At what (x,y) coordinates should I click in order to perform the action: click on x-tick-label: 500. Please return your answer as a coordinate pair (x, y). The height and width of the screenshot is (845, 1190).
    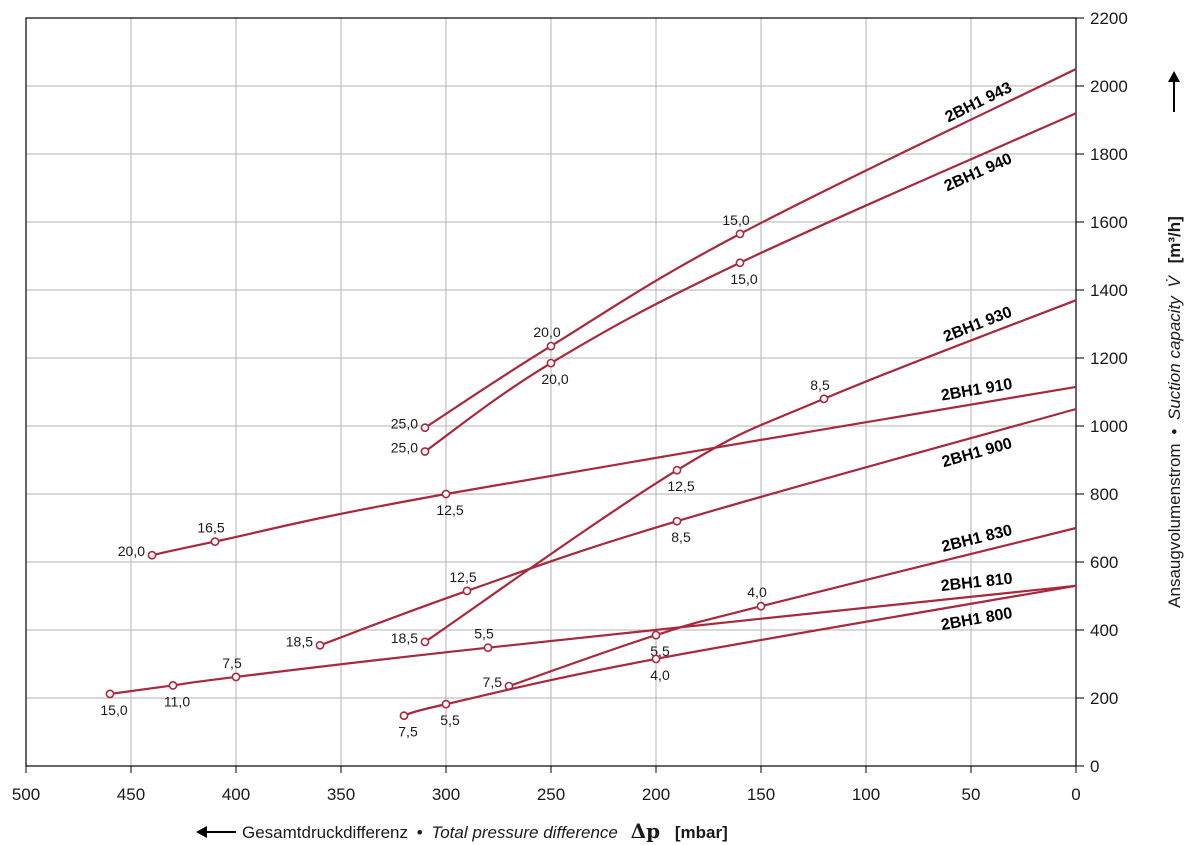
    Looking at the image, I should click on (26, 794).